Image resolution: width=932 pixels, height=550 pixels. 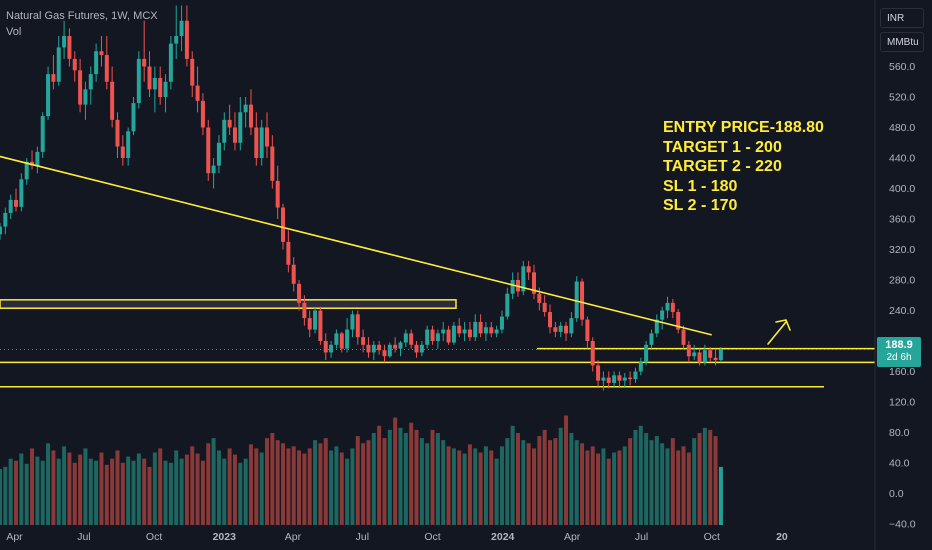 I want to click on currency-button: INR, so click(x=902, y=18).